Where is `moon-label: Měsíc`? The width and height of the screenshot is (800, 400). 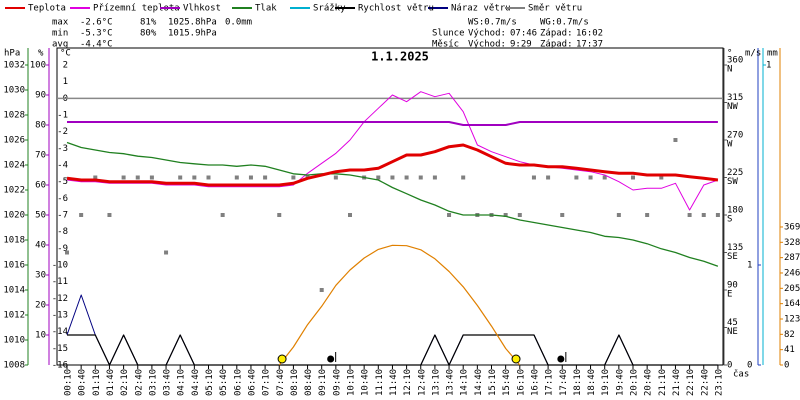
moon-label: Měsíc is located at coordinates (445, 45).